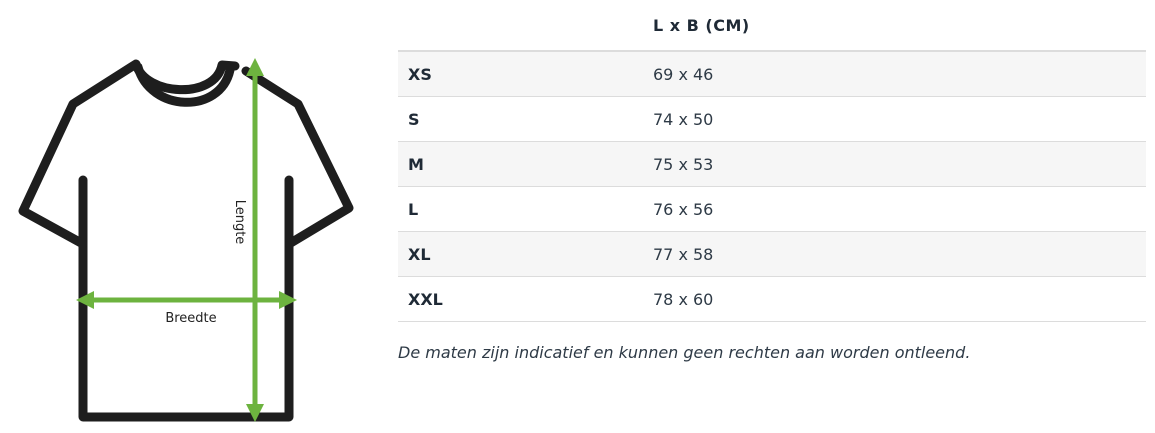 The width and height of the screenshot is (1155, 433). I want to click on table-row: XS 69 x 46, so click(772, 74).